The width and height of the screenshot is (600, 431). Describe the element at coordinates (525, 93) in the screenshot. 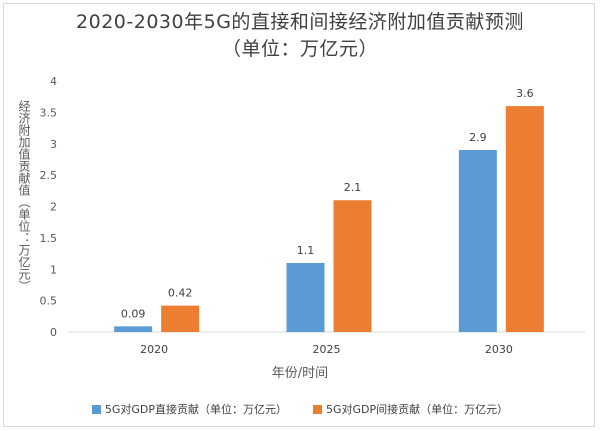

I see `data-label-indirect: 3.6` at that location.